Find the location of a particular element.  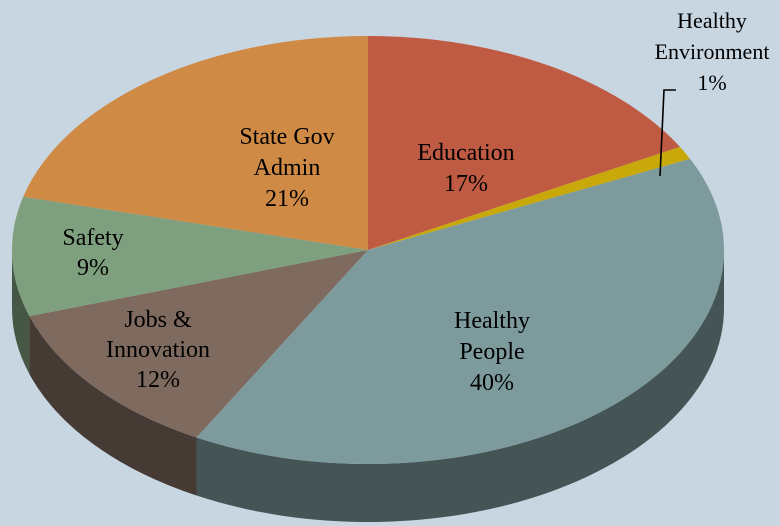

data-label-education: Education 17% is located at coordinates (465, 168).